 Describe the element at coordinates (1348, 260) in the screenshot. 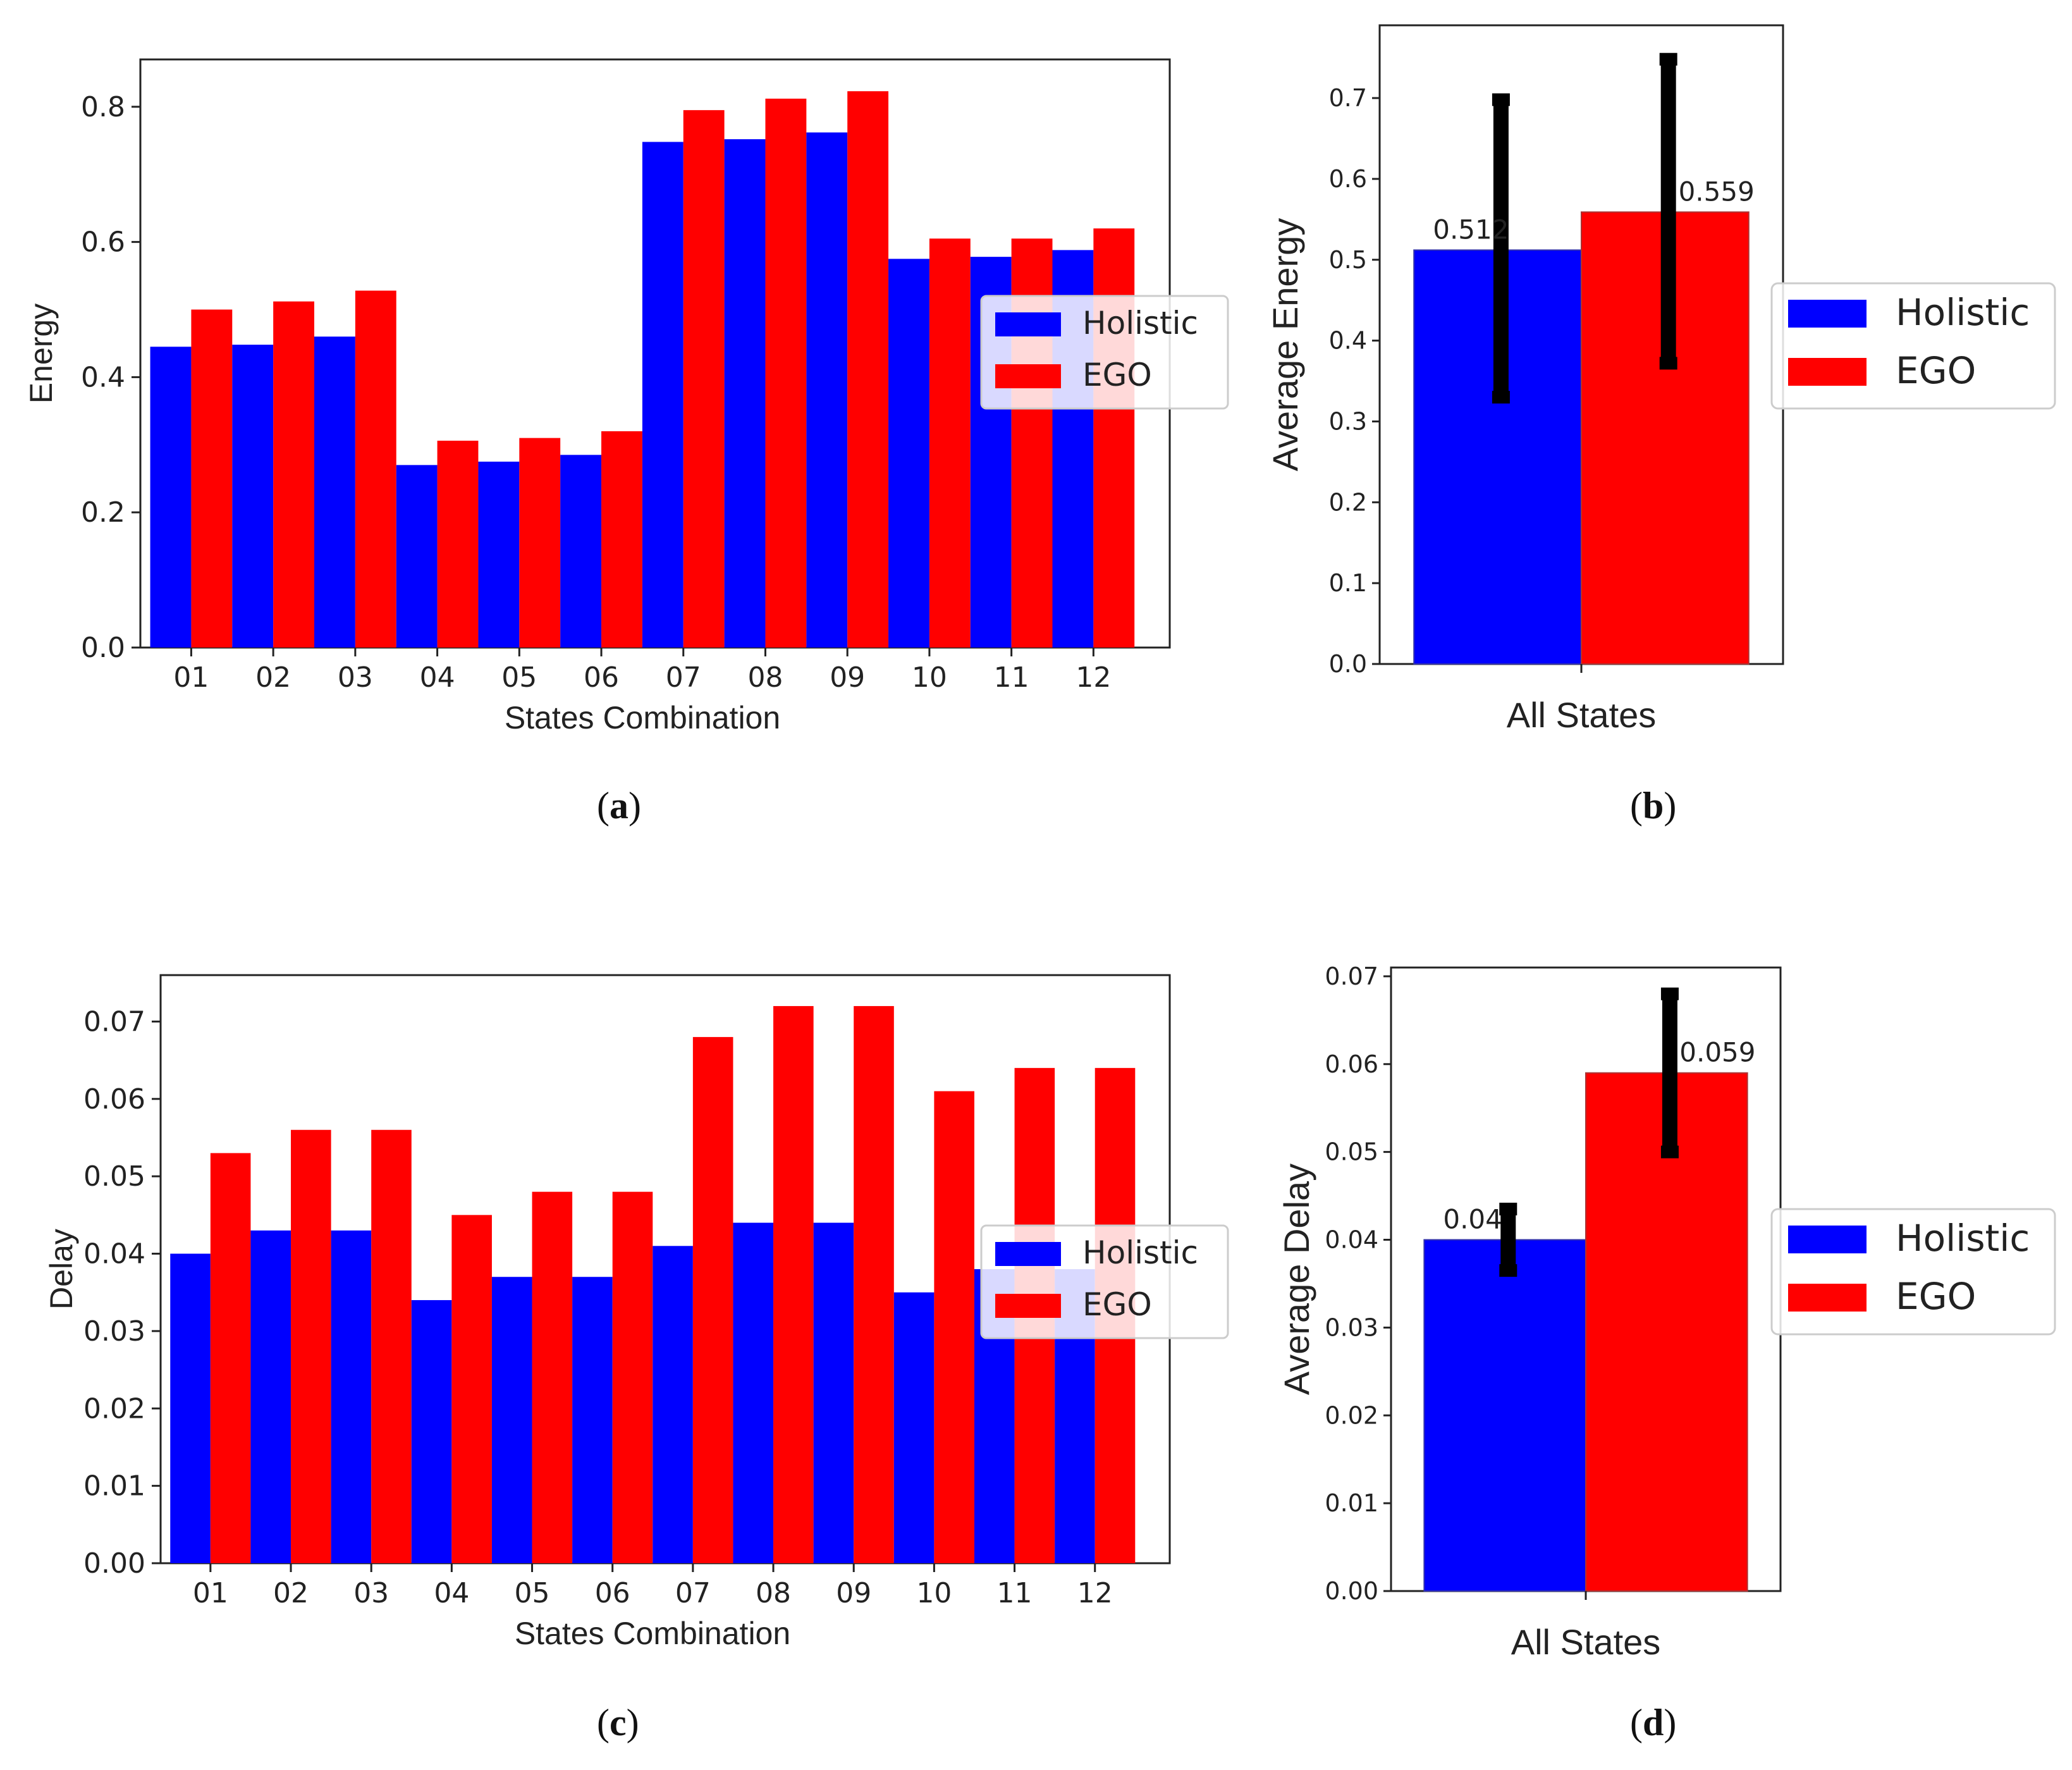

I see `y-tick-label: 0.5` at that location.